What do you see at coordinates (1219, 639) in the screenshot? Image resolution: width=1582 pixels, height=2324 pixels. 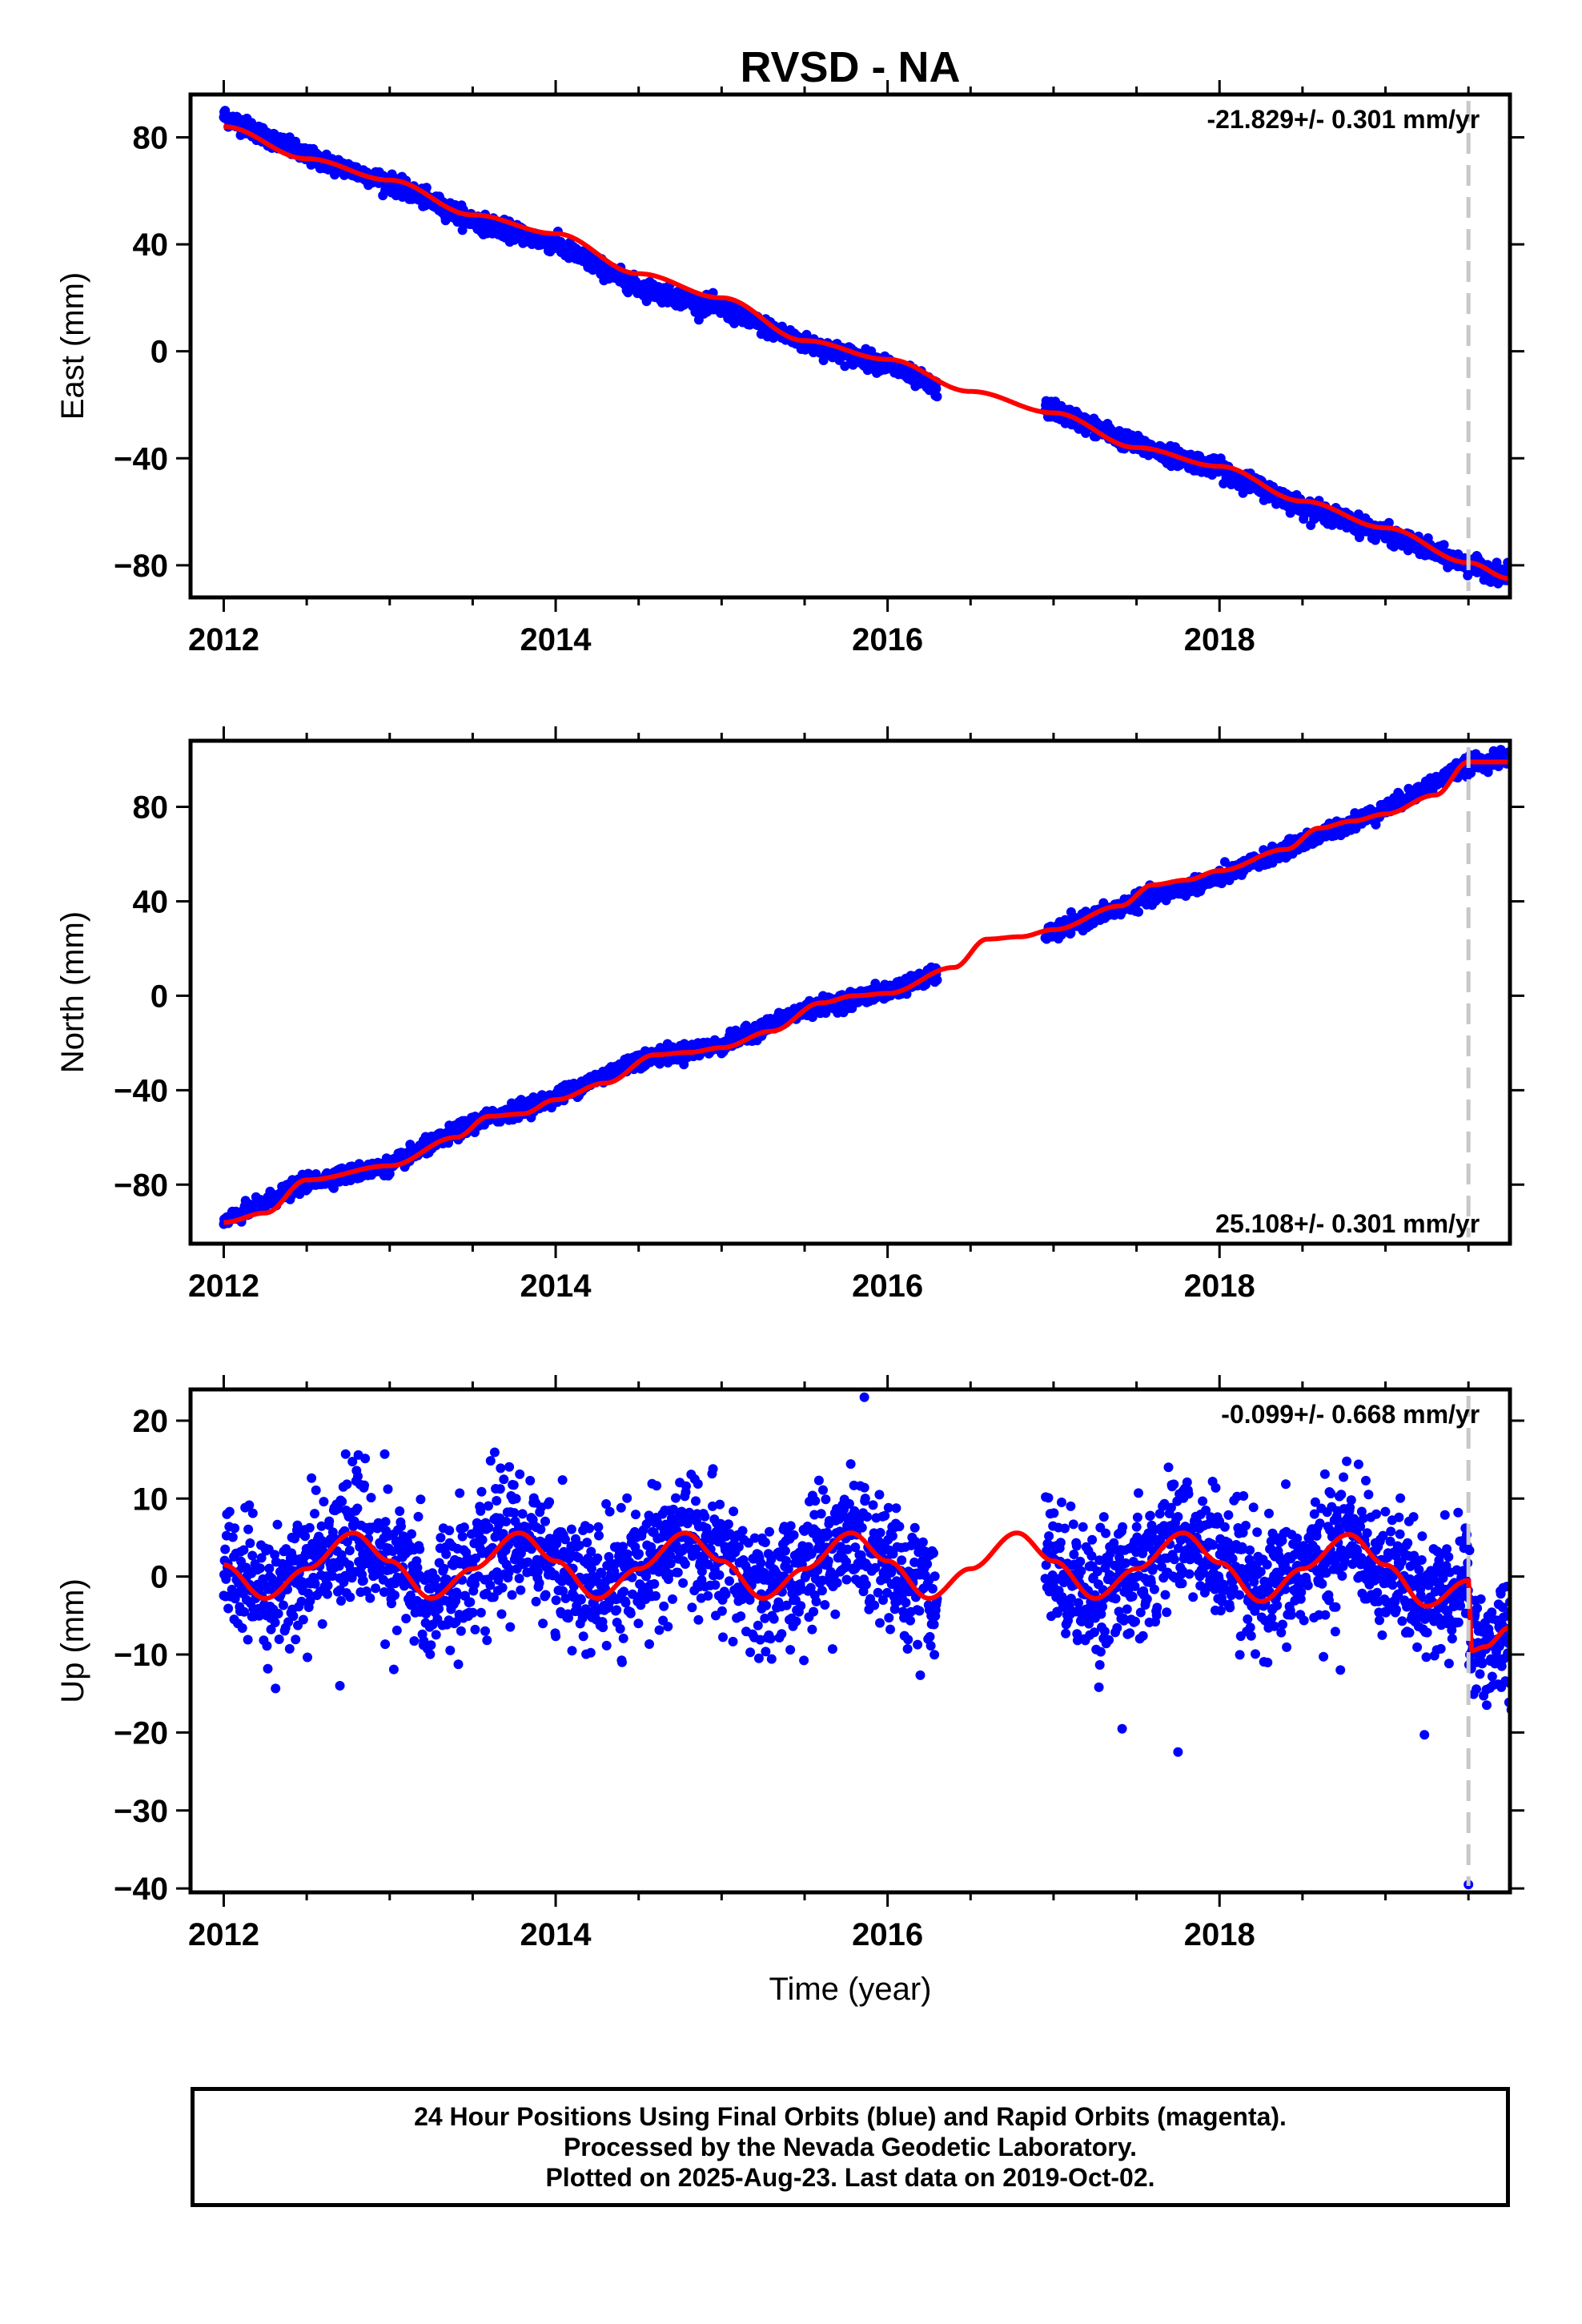 I see `x-tick-label: 2018` at bounding box center [1219, 639].